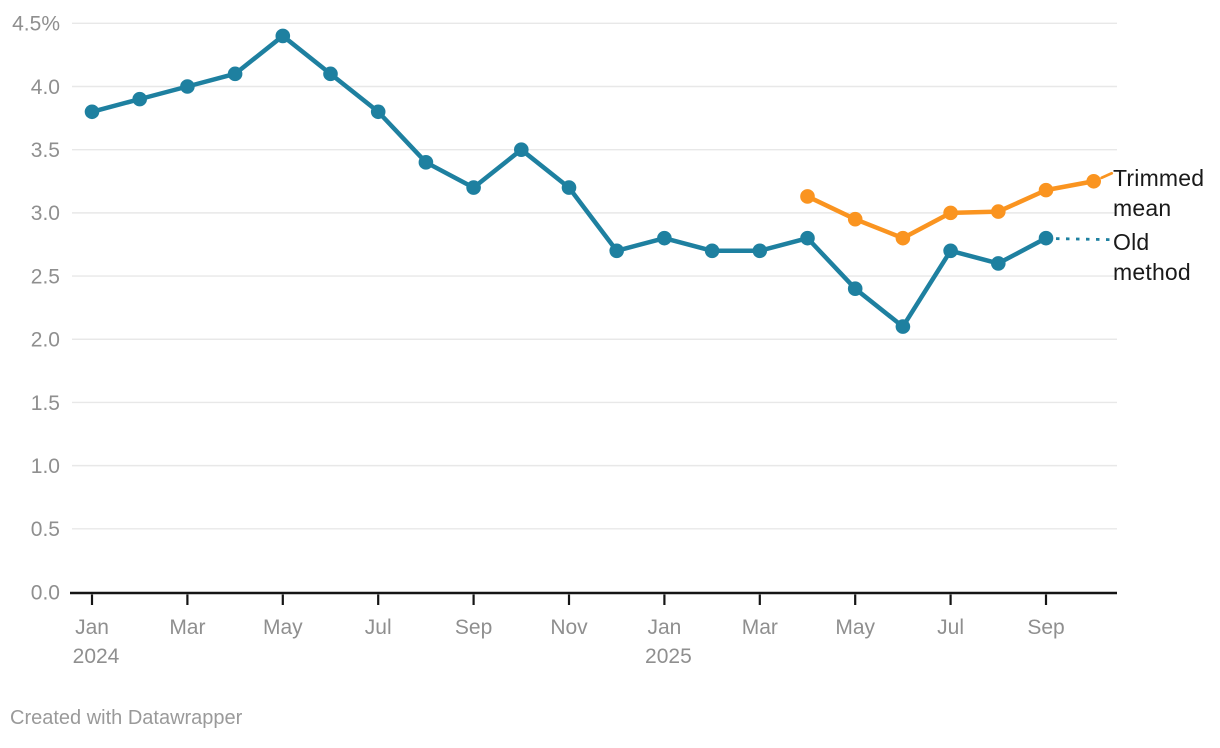  What do you see at coordinates (1083, 239) in the screenshot?
I see `label-connector-dotted` at bounding box center [1083, 239].